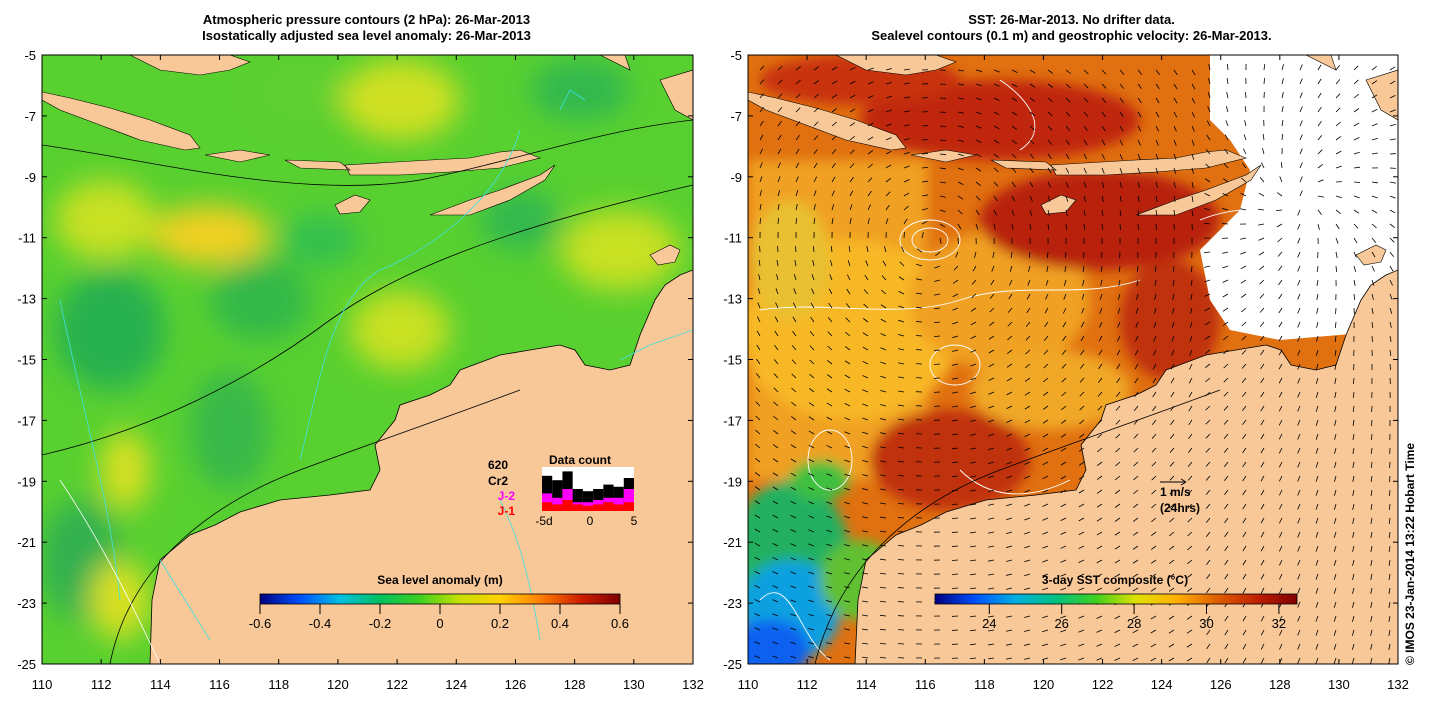 This screenshot has height=710, width=1440. I want to click on sst-colorbar-label: 3-day SST composite (°C), so click(1115, 580).